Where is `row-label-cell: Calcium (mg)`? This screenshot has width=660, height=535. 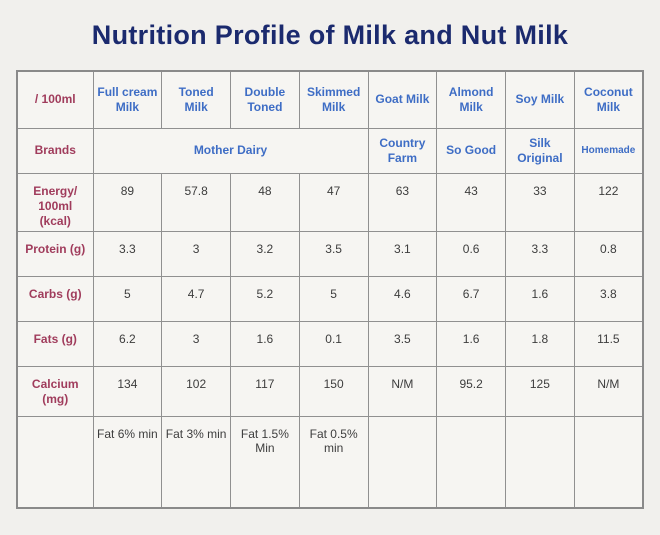
row-label-cell: Calcium (mg) is located at coordinates (55, 391).